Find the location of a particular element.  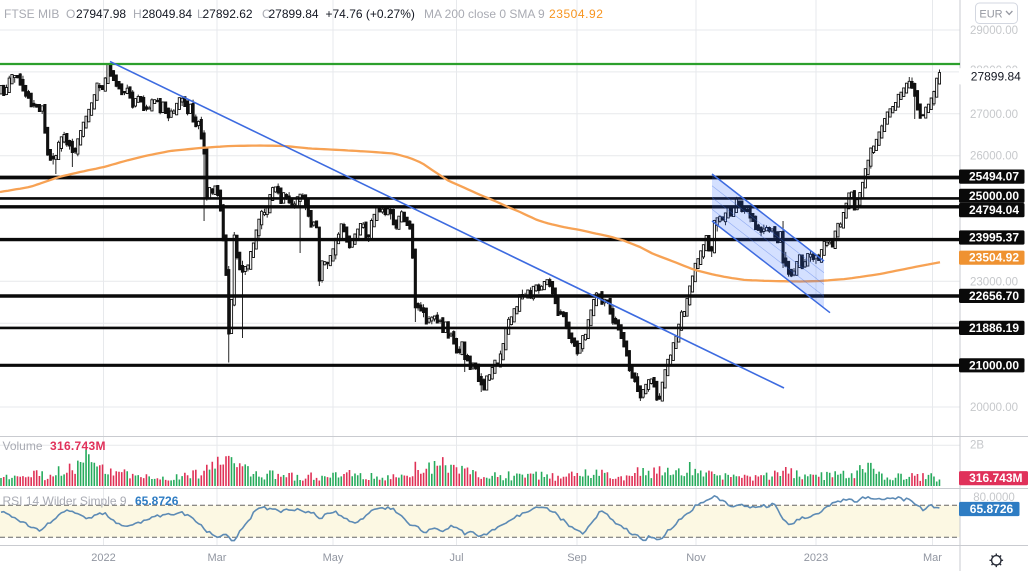

svg-text: May is located at coordinates (333, 558).